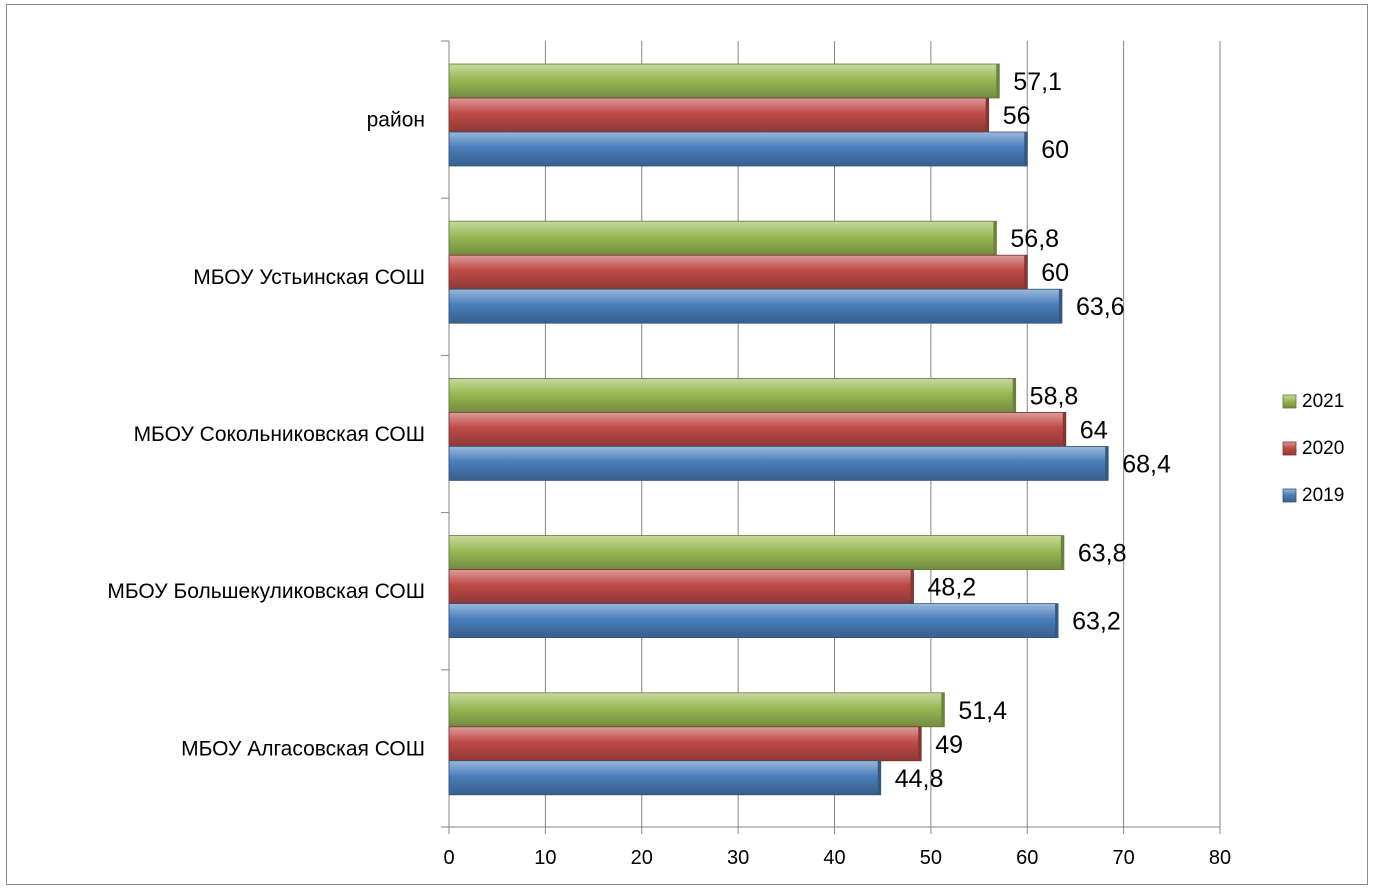 This screenshot has width=1376, height=889. I want to click on data-label: 44,8, so click(919, 779).